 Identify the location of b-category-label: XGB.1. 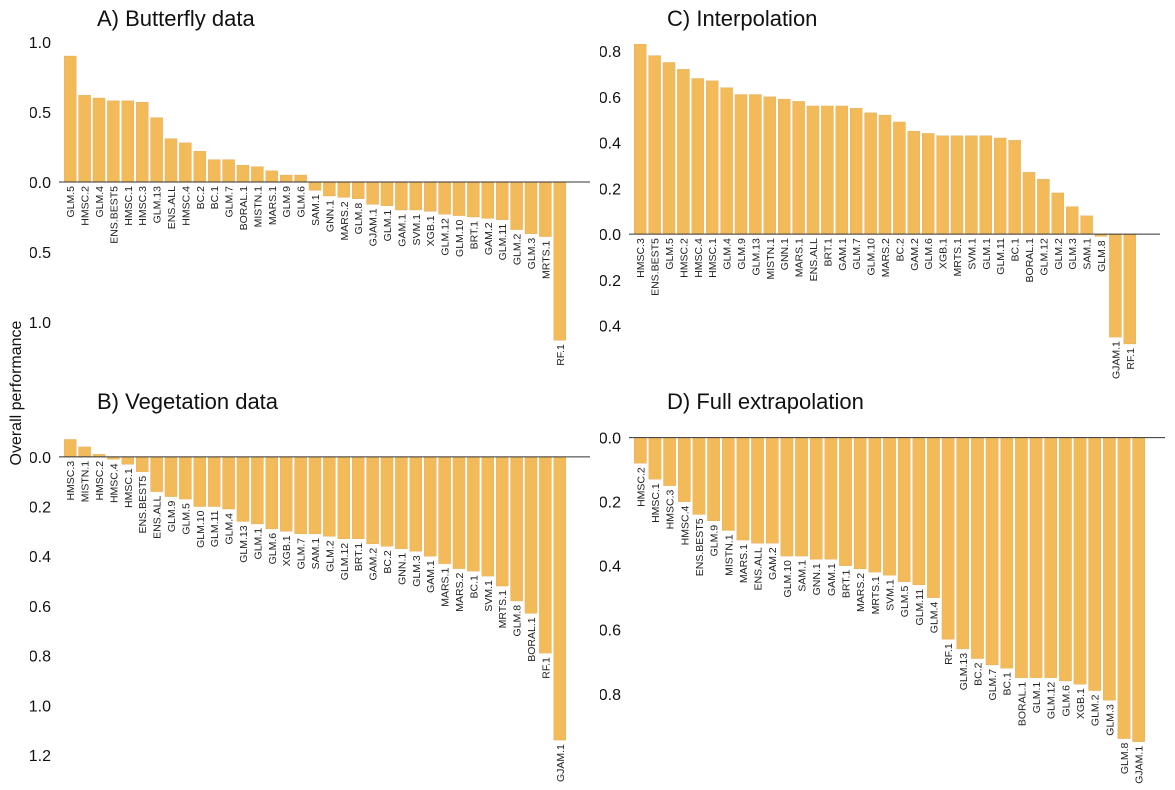
(287, 550).